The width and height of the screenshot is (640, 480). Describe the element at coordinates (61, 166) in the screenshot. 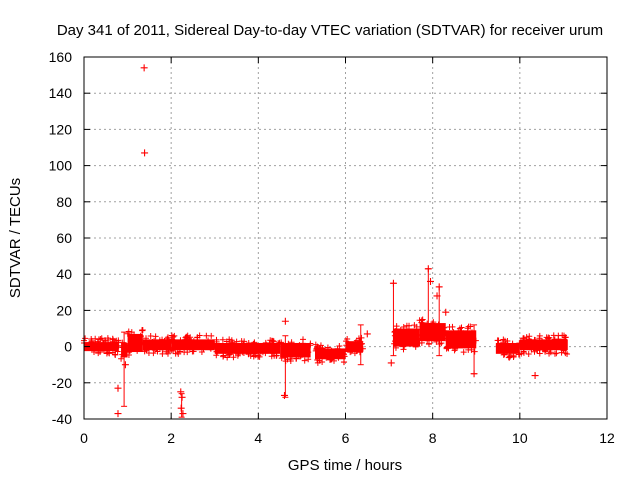

I see `y-tick-label: 100` at that location.